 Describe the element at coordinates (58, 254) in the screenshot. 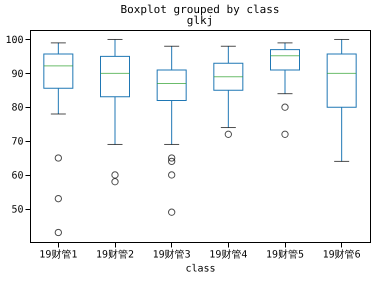

I see `x-tick-label: 19财管1` at that location.